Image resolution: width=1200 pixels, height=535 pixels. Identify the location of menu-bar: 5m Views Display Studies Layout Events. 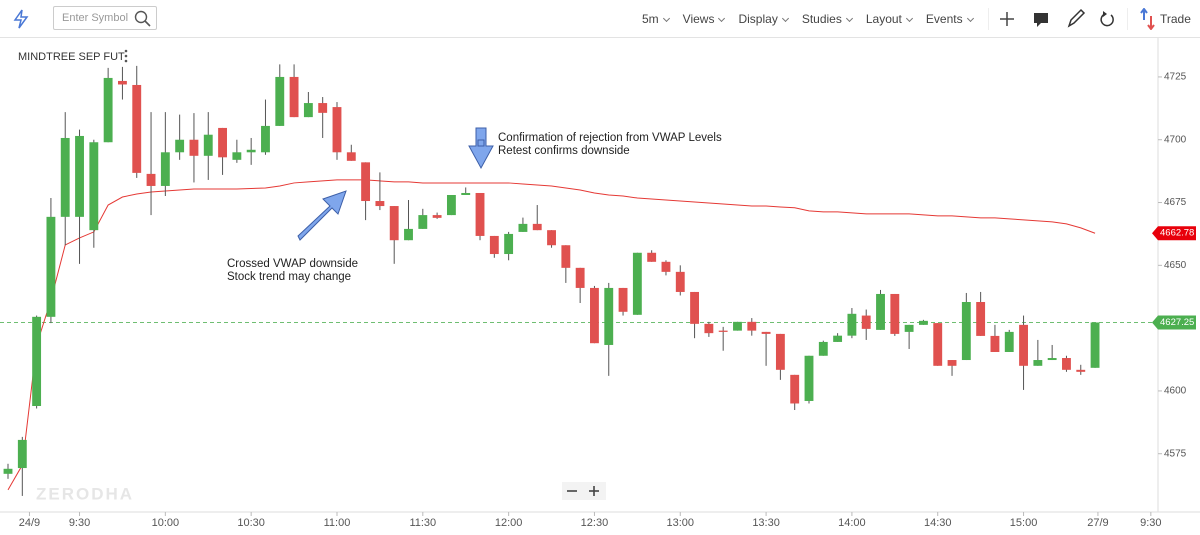
(807, 19).